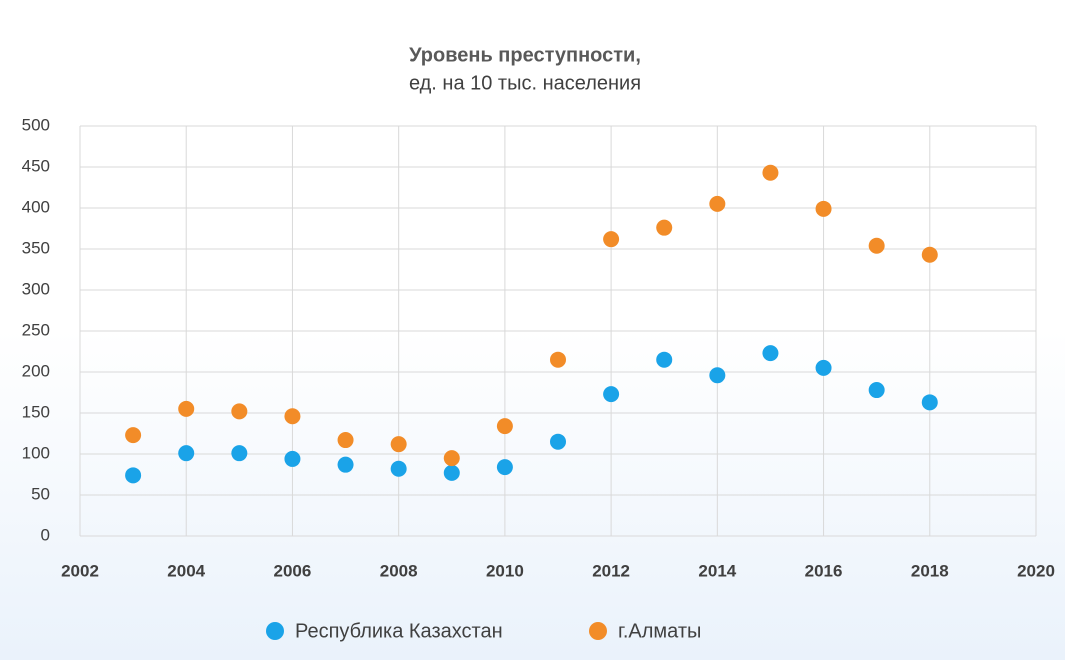 This screenshot has height=660, width=1065. Describe the element at coordinates (45, 534) in the screenshot. I see `y-tick-label: 0` at that location.